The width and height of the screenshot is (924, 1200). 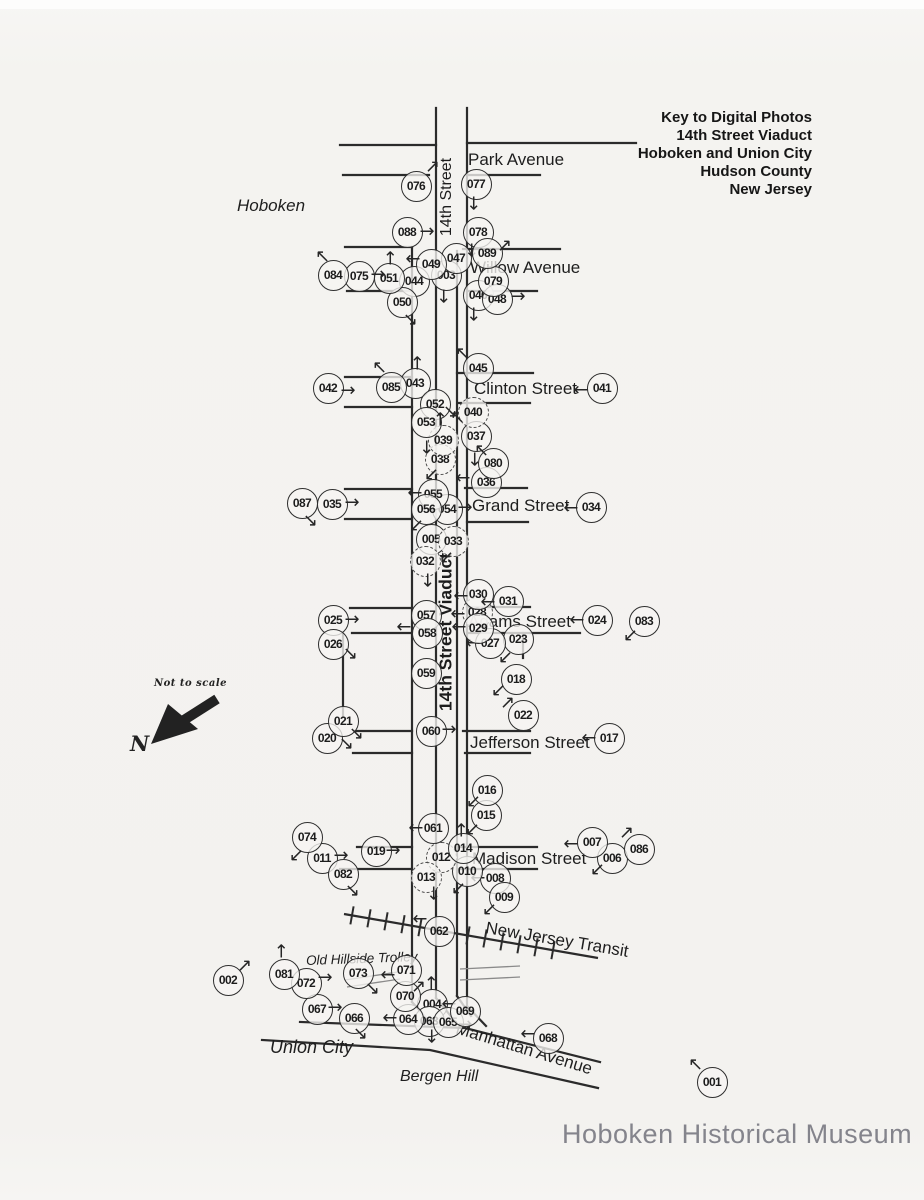 What do you see at coordinates (431, 264) in the screenshot?
I see `photo-marker-049: 049` at bounding box center [431, 264].